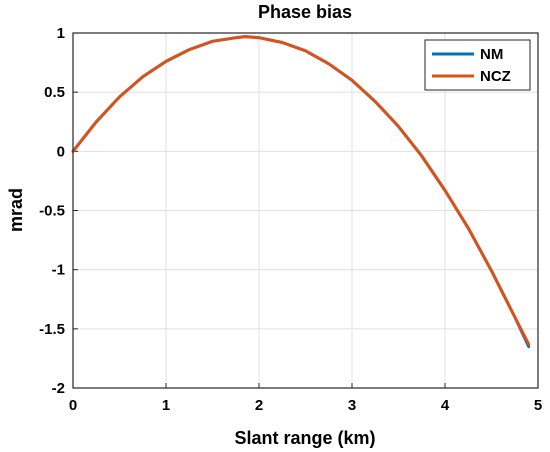 This screenshot has width=550, height=452. I want to click on legend-label-nm: NM, so click(491, 54).